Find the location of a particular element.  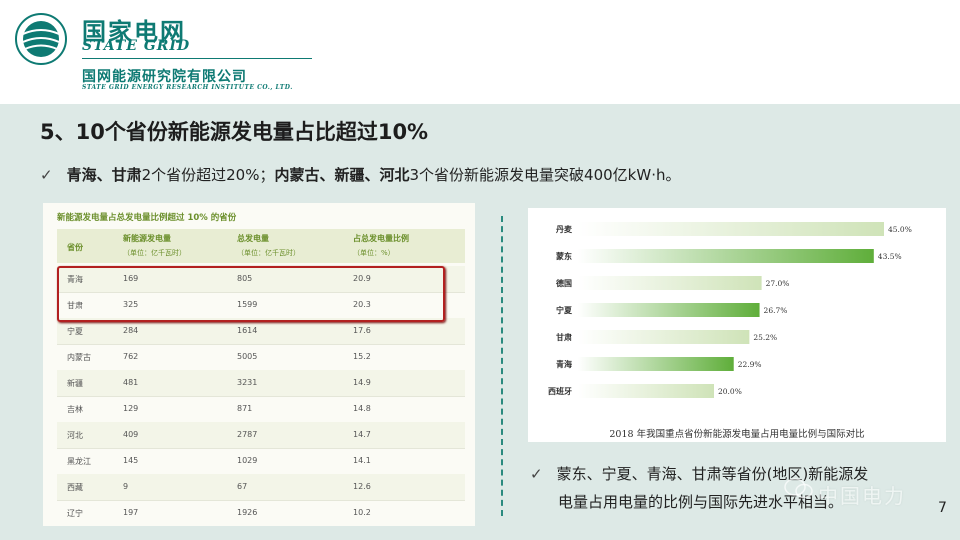

cell-new-energy: 197 is located at coordinates (131, 512).